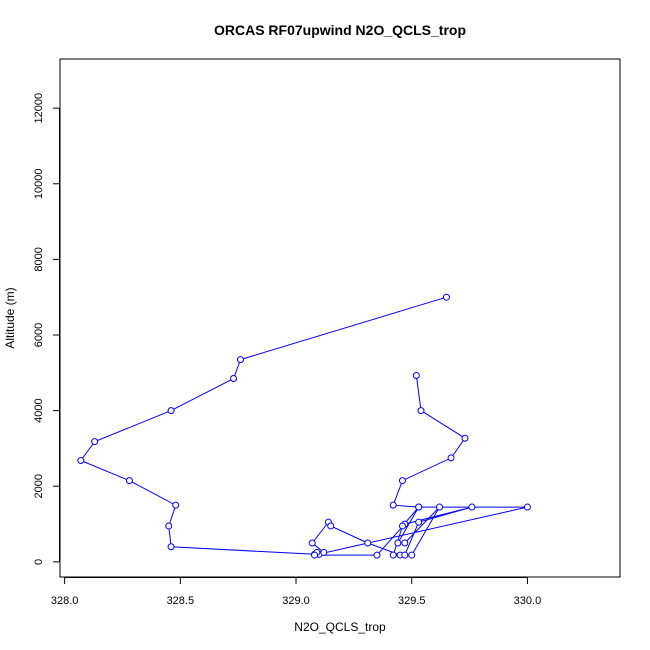 Image resolution: width=650 pixels, height=650 pixels. What do you see at coordinates (39, 335) in the screenshot?
I see `y-tick-label: 6000` at bounding box center [39, 335].